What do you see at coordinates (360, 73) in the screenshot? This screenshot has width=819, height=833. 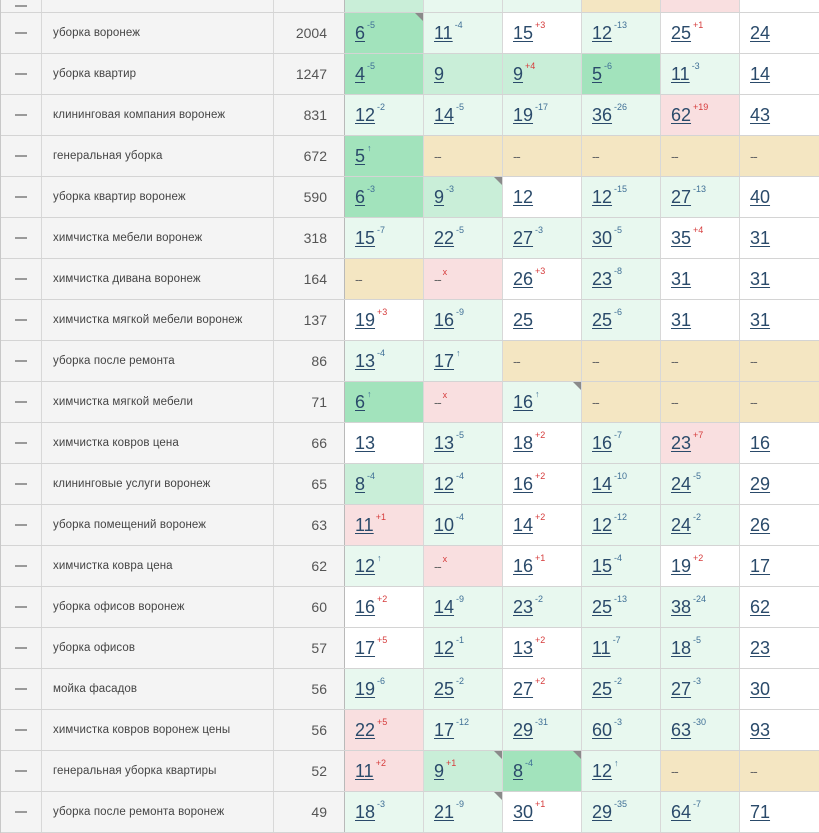 I see `position-link: 4` at bounding box center [360, 73].